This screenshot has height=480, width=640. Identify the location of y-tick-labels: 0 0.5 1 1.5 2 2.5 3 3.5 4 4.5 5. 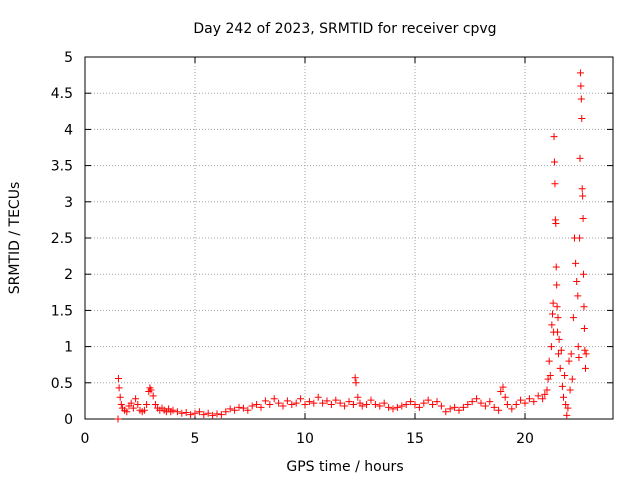
(62, 239).